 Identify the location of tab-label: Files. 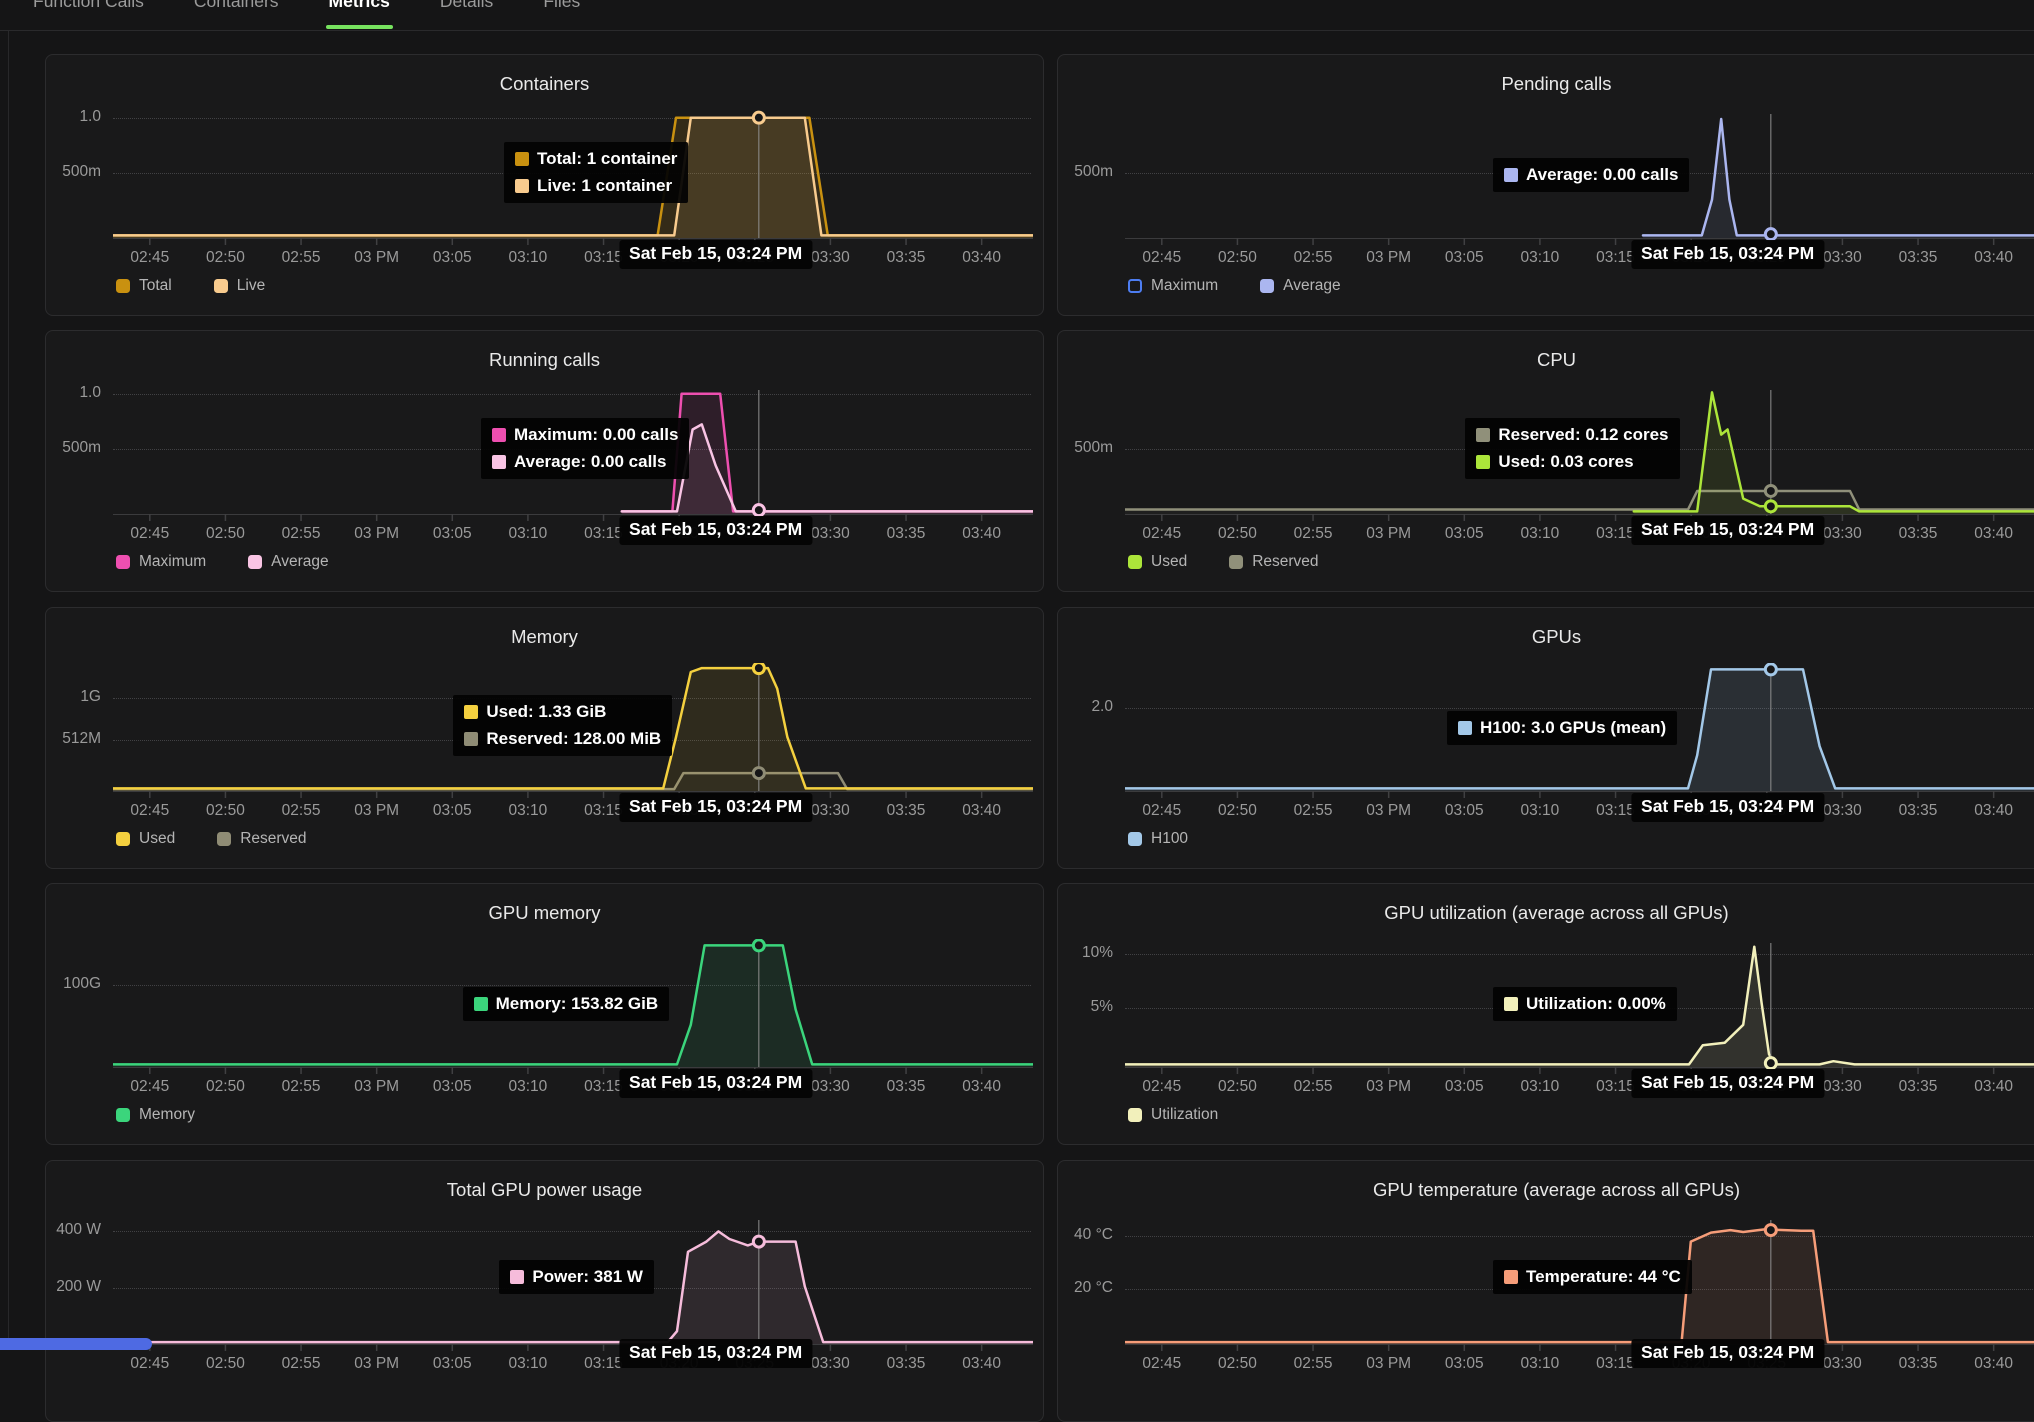
(562, 5).